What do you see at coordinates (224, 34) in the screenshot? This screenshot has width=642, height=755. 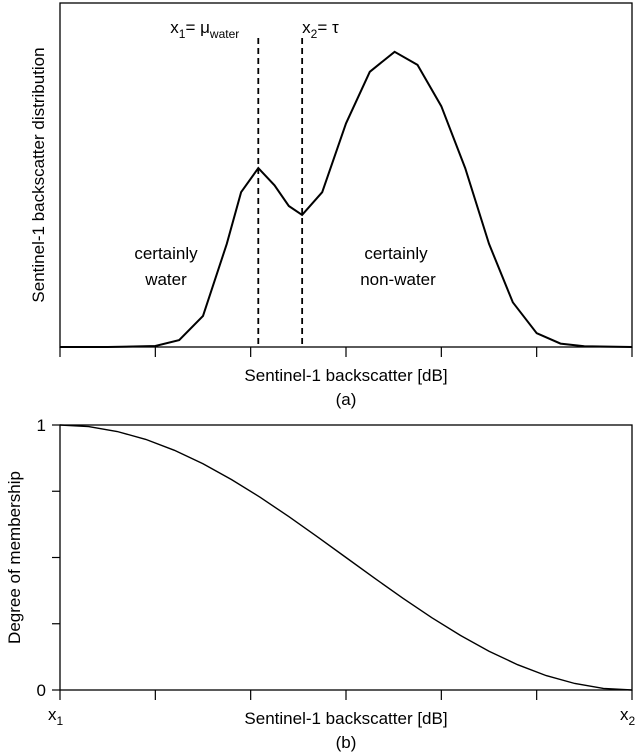 I see `subscript: water` at bounding box center [224, 34].